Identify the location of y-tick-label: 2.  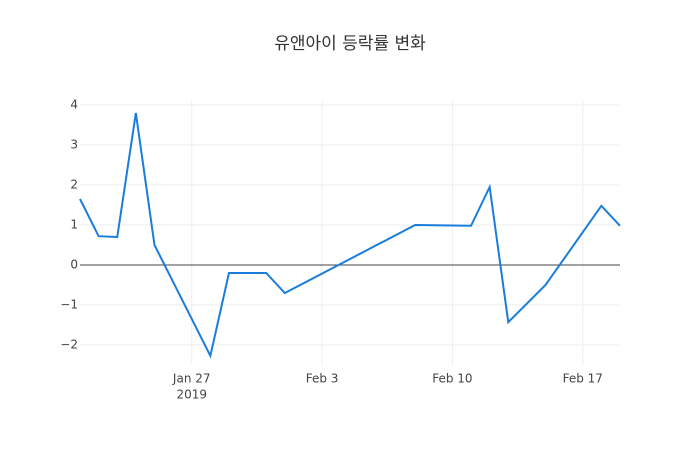
(74, 185).